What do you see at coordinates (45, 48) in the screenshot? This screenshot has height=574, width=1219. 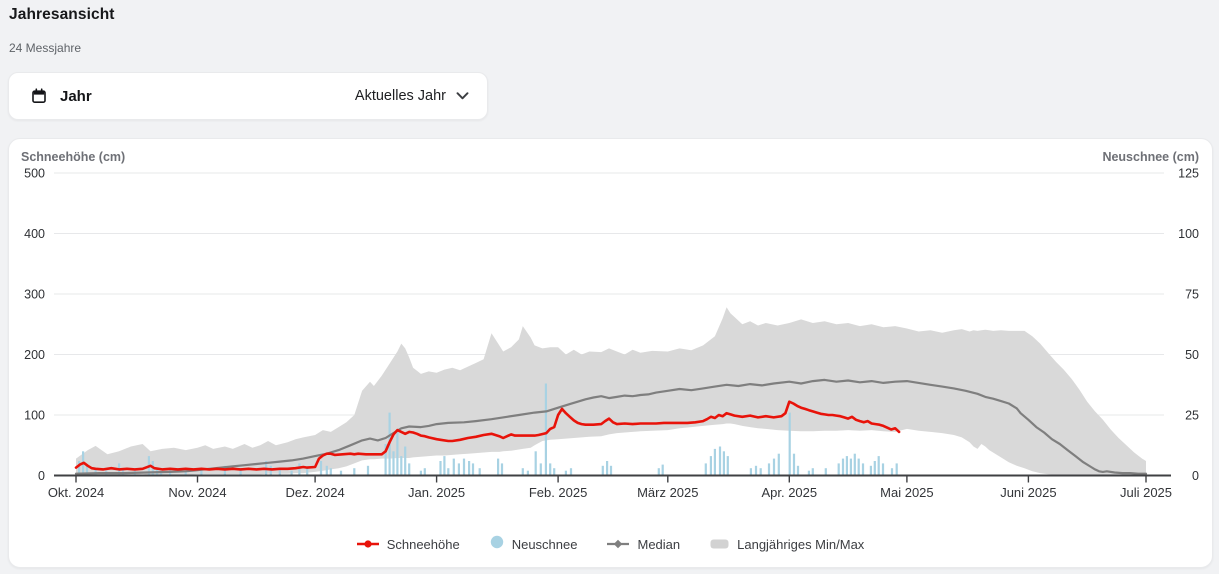 I see `page-subtitle: 24 Messjahre` at bounding box center [45, 48].